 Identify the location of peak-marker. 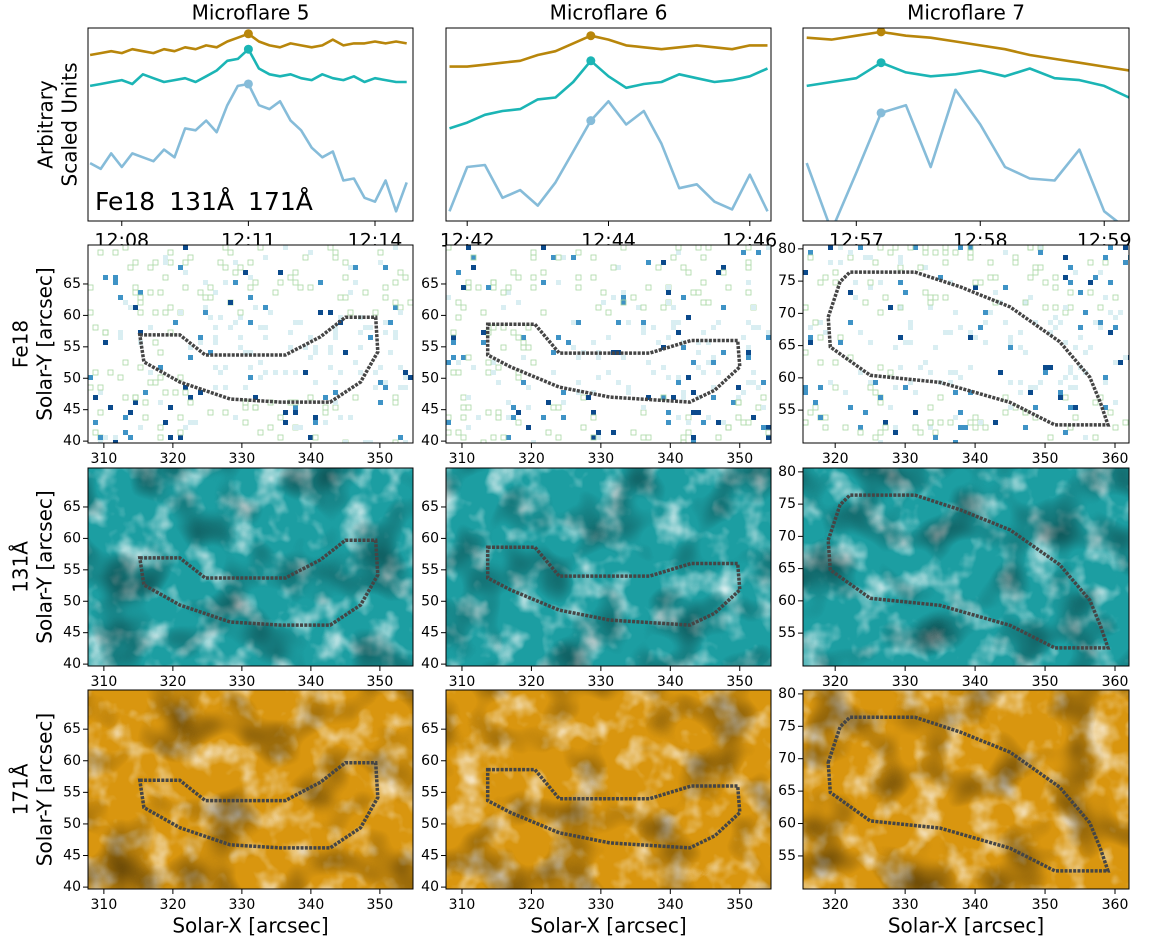
(881, 32).